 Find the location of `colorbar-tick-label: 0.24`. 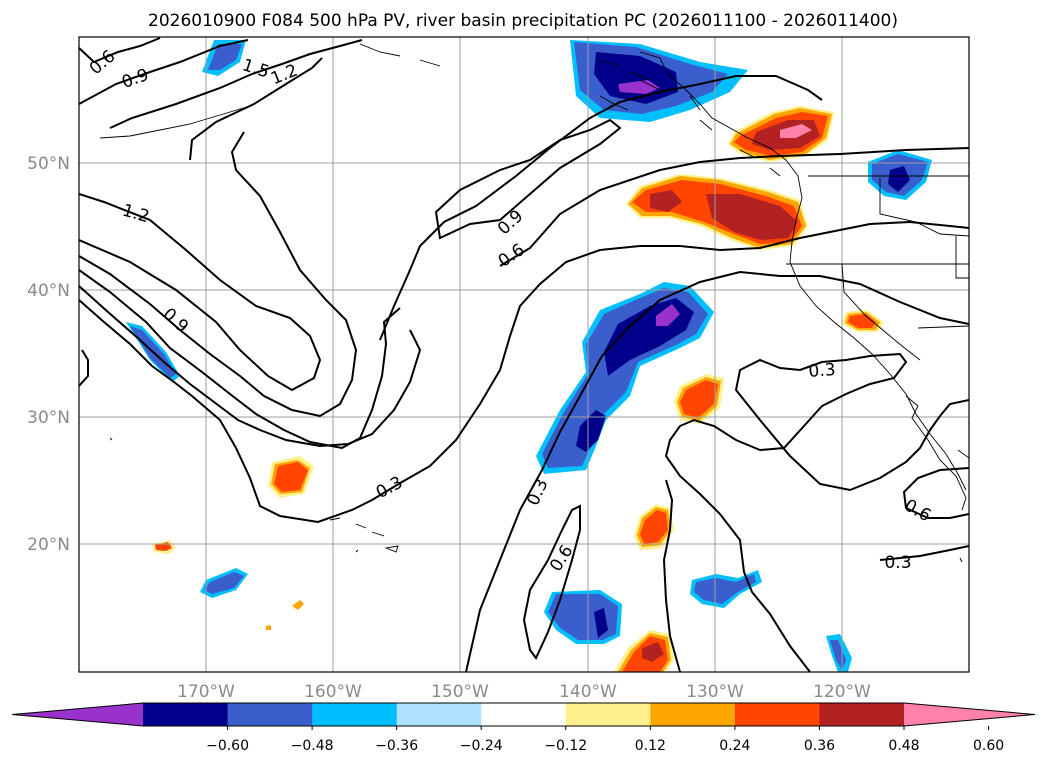

colorbar-tick-label: 0.24 is located at coordinates (734, 746).